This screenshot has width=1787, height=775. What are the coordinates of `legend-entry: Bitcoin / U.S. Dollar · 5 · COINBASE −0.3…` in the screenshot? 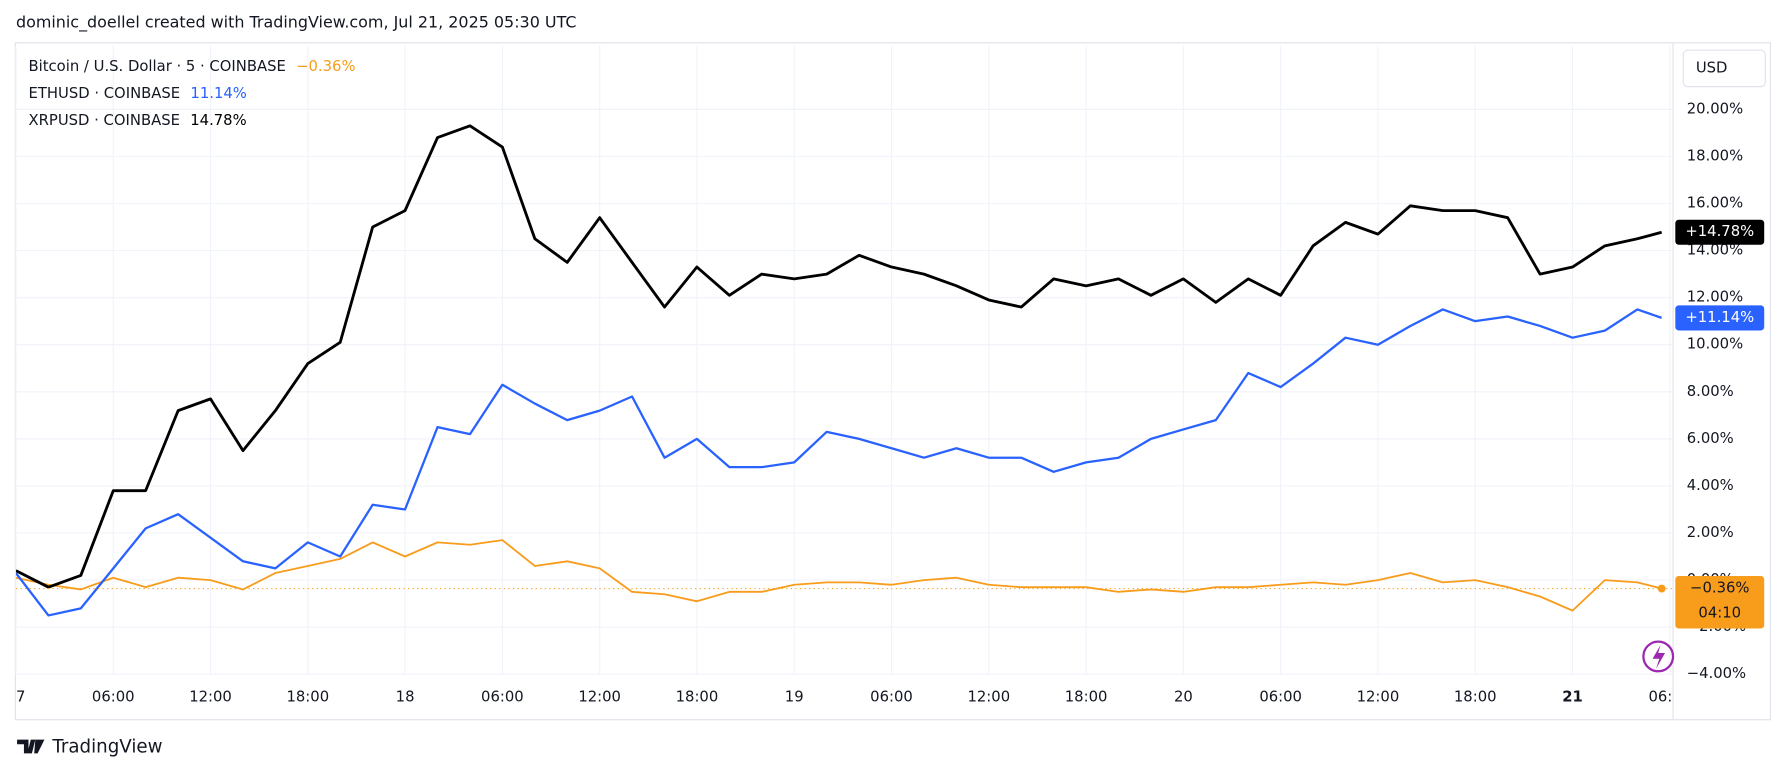 It's located at (191, 66).